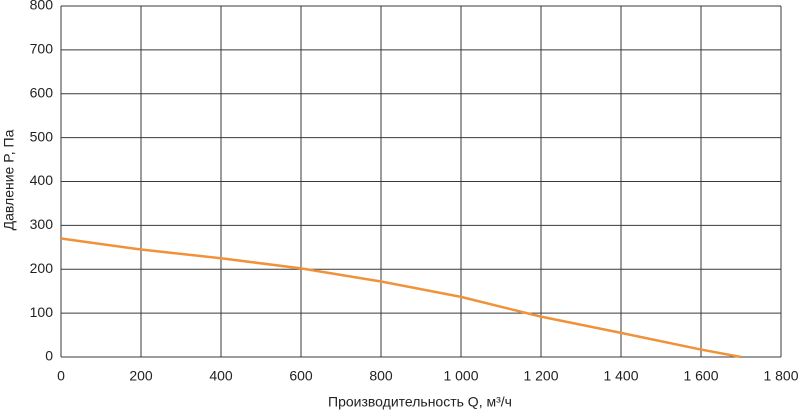  What do you see at coordinates (42, 312) in the screenshot?
I see `y-tick-label: 100` at bounding box center [42, 312].